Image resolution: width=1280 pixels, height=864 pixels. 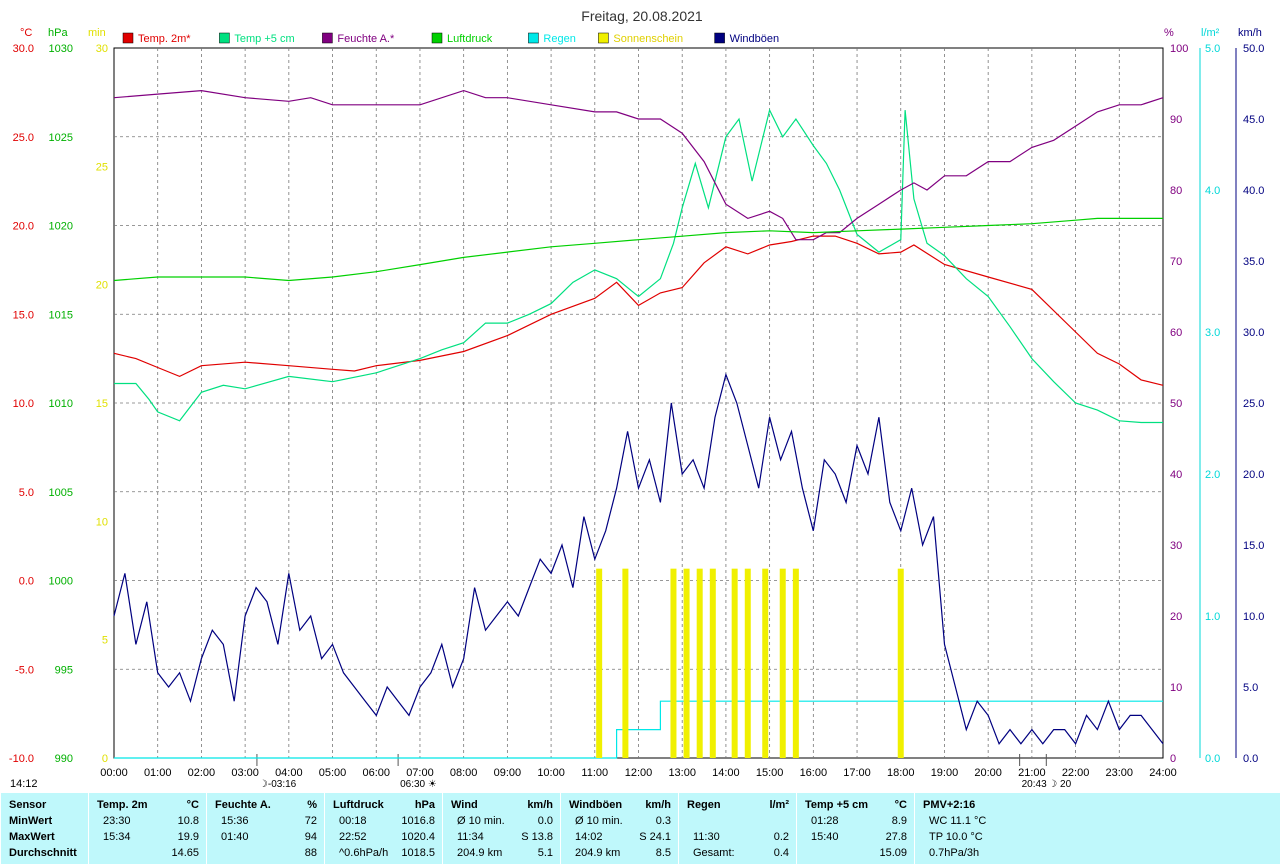 What do you see at coordinates (1097, 828) in the screenshot?
I see `stats-column: PMV+2:16 WC 11.1 °C TP 10.0 °C 0.7hPa/3h` at bounding box center [1097, 828].